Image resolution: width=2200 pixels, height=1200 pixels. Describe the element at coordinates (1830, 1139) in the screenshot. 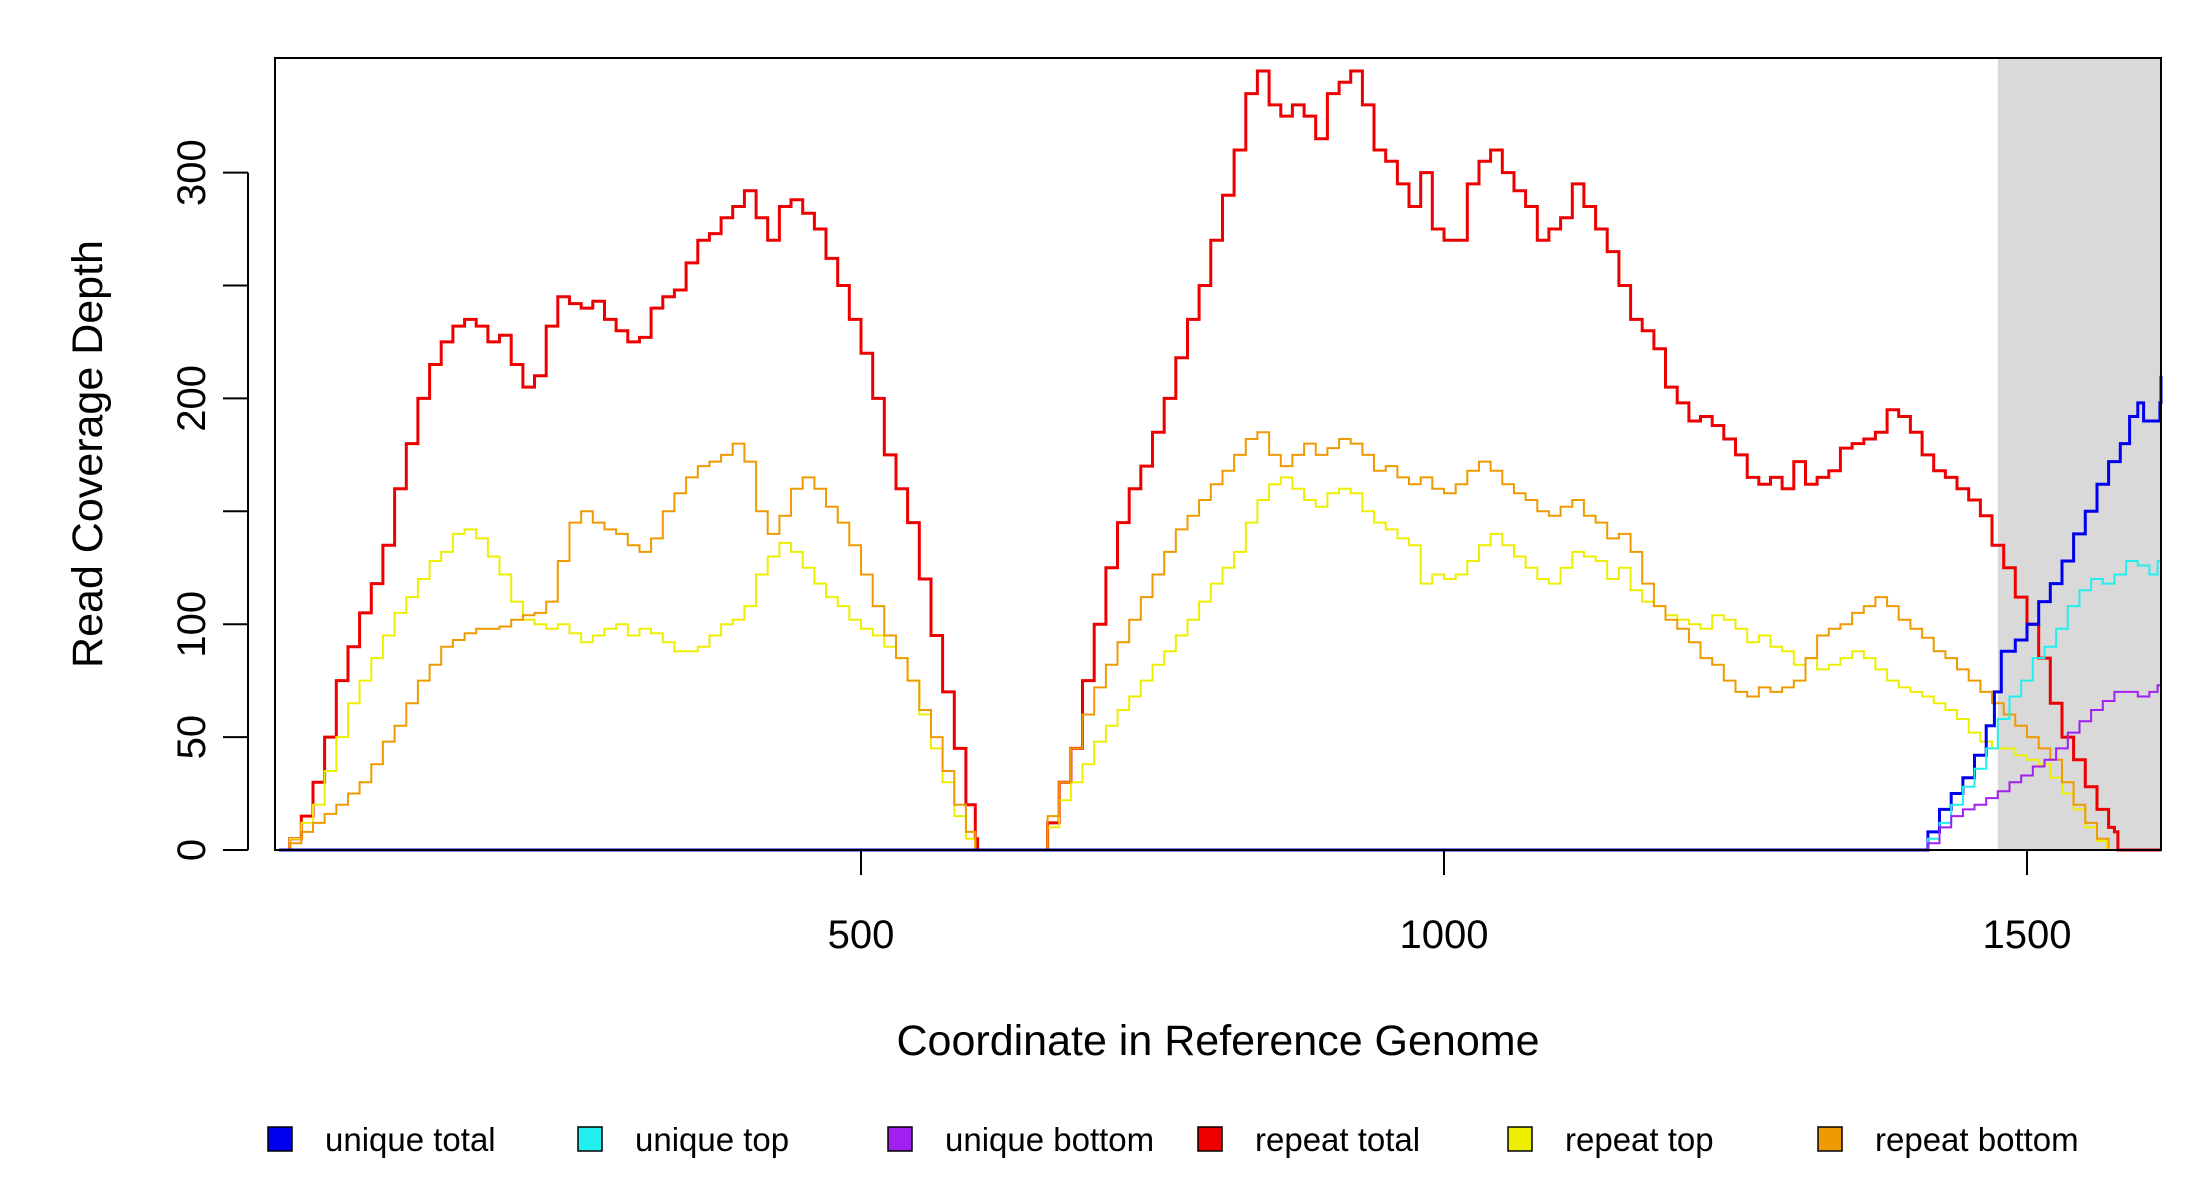

I see `legend-swatch-repeat-bottom` at that location.